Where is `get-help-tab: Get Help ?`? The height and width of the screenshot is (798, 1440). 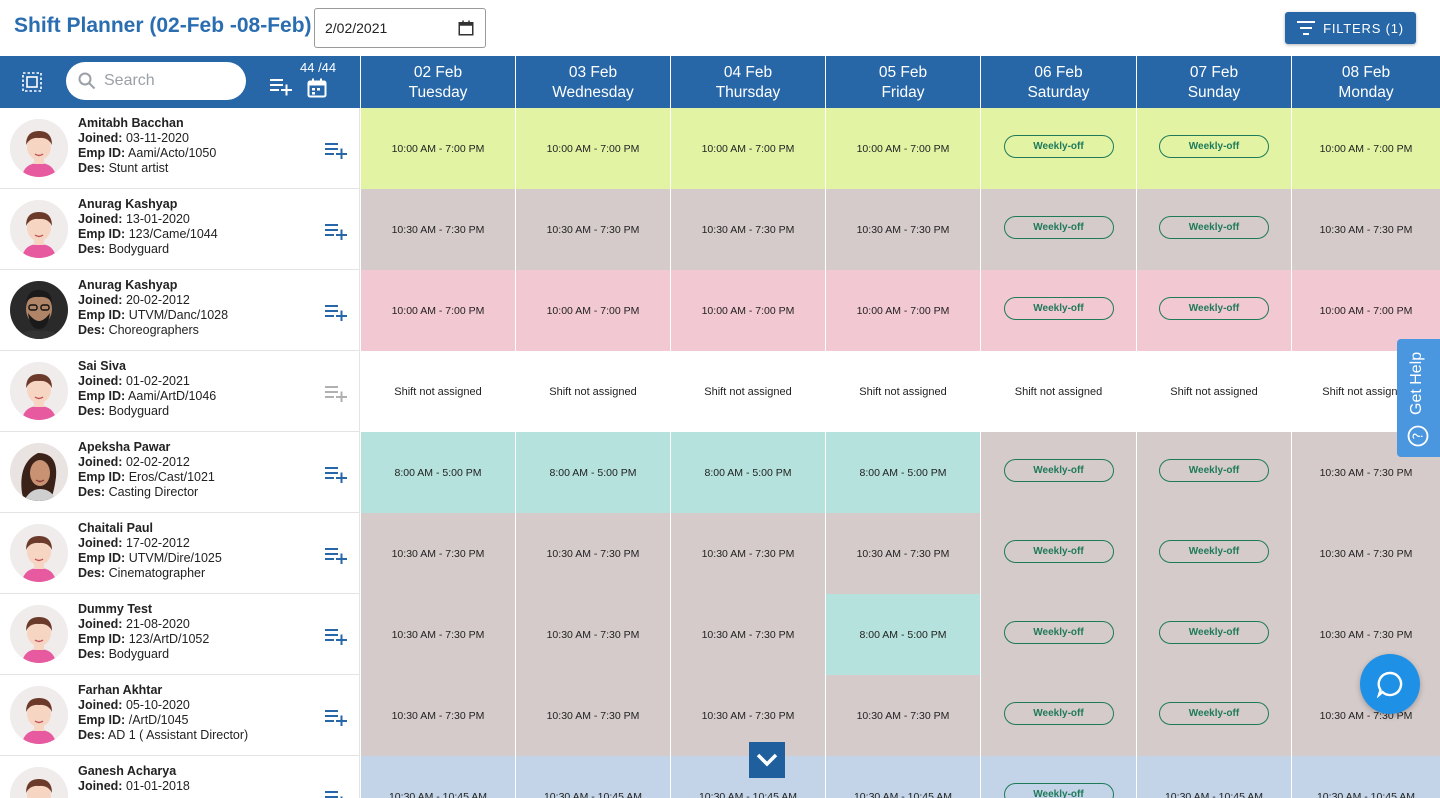 get-help-tab: Get Help ? is located at coordinates (1418, 398).